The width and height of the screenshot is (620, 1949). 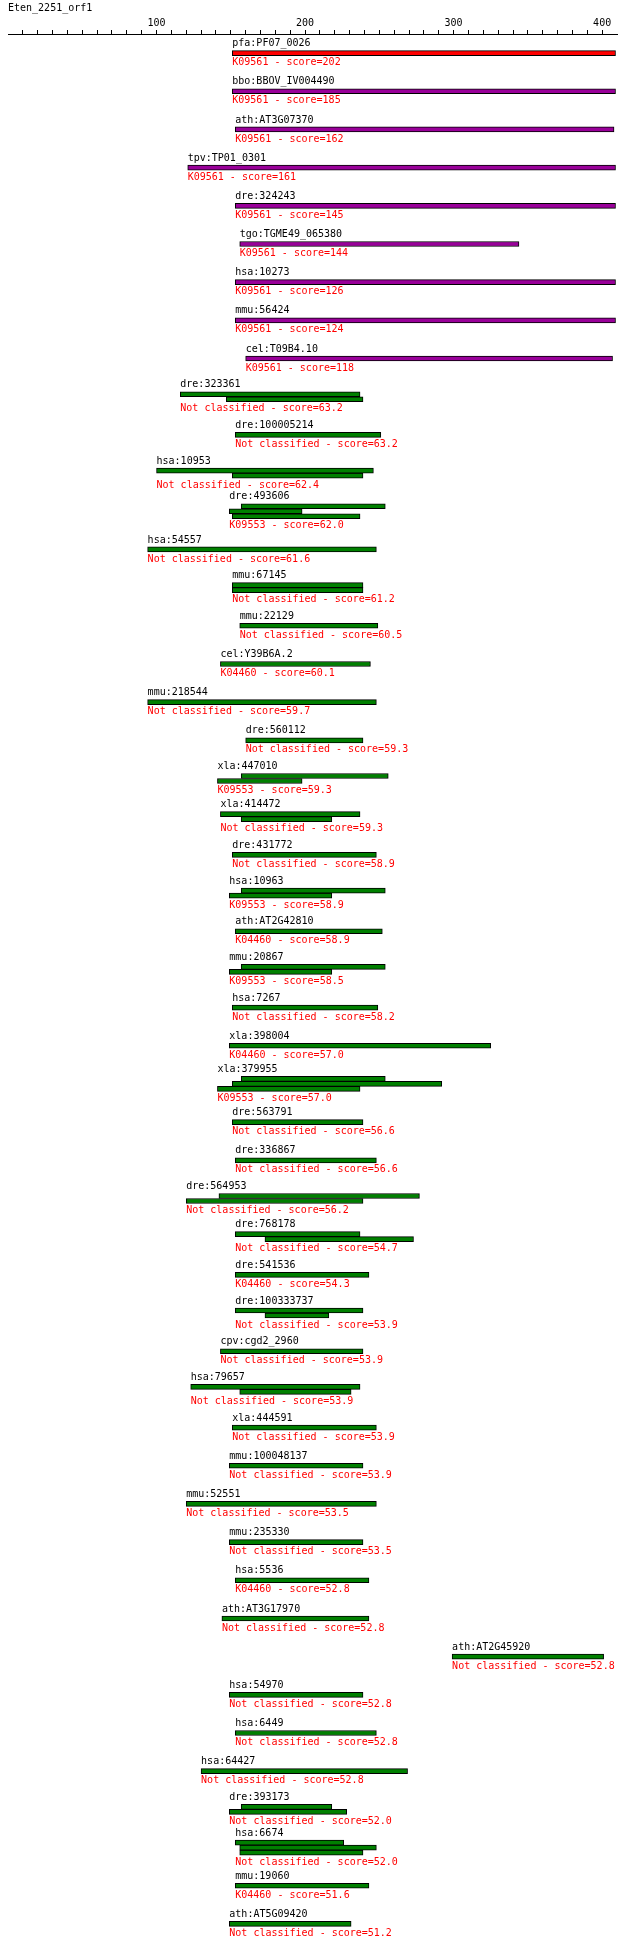 What do you see at coordinates (247, 1069) in the screenshot?
I see `y-tick-label: xla:379955` at bounding box center [247, 1069].